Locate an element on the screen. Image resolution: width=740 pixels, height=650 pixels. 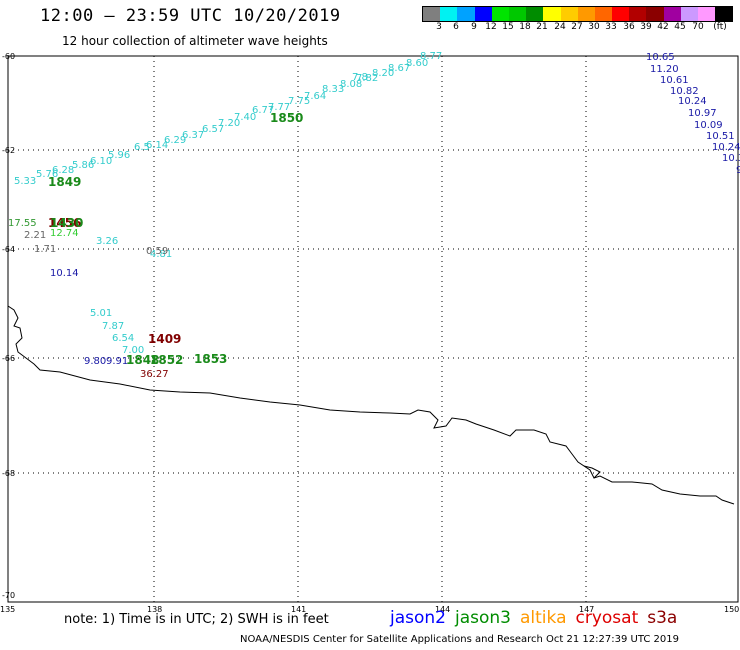
color-scale-label: 12 is located at coordinates (491, 27).